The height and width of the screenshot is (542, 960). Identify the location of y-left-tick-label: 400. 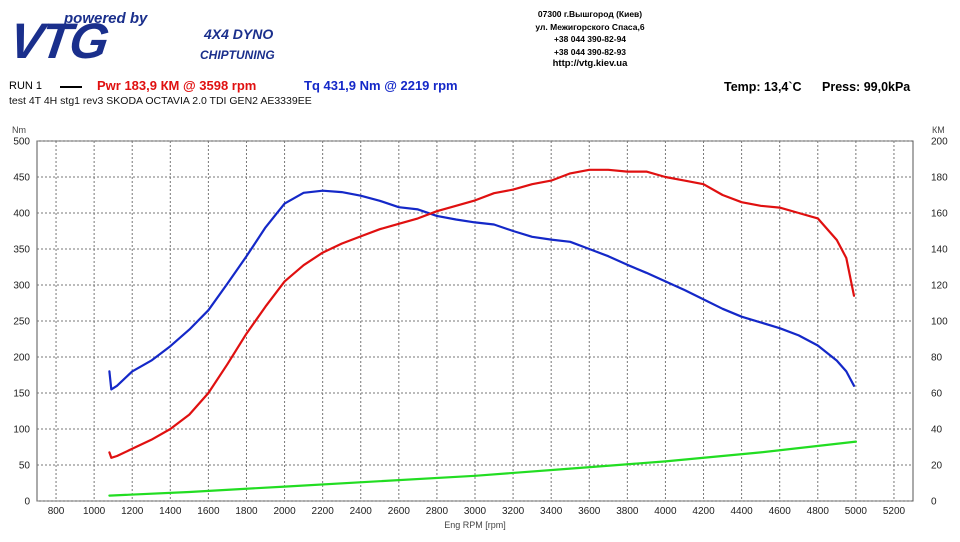
(21, 214).